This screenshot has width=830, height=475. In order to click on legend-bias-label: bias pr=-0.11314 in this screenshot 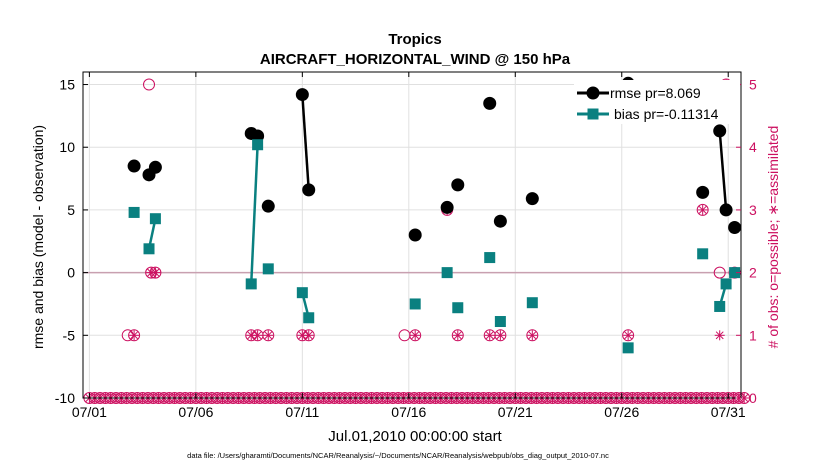, I will do `click(666, 114)`.